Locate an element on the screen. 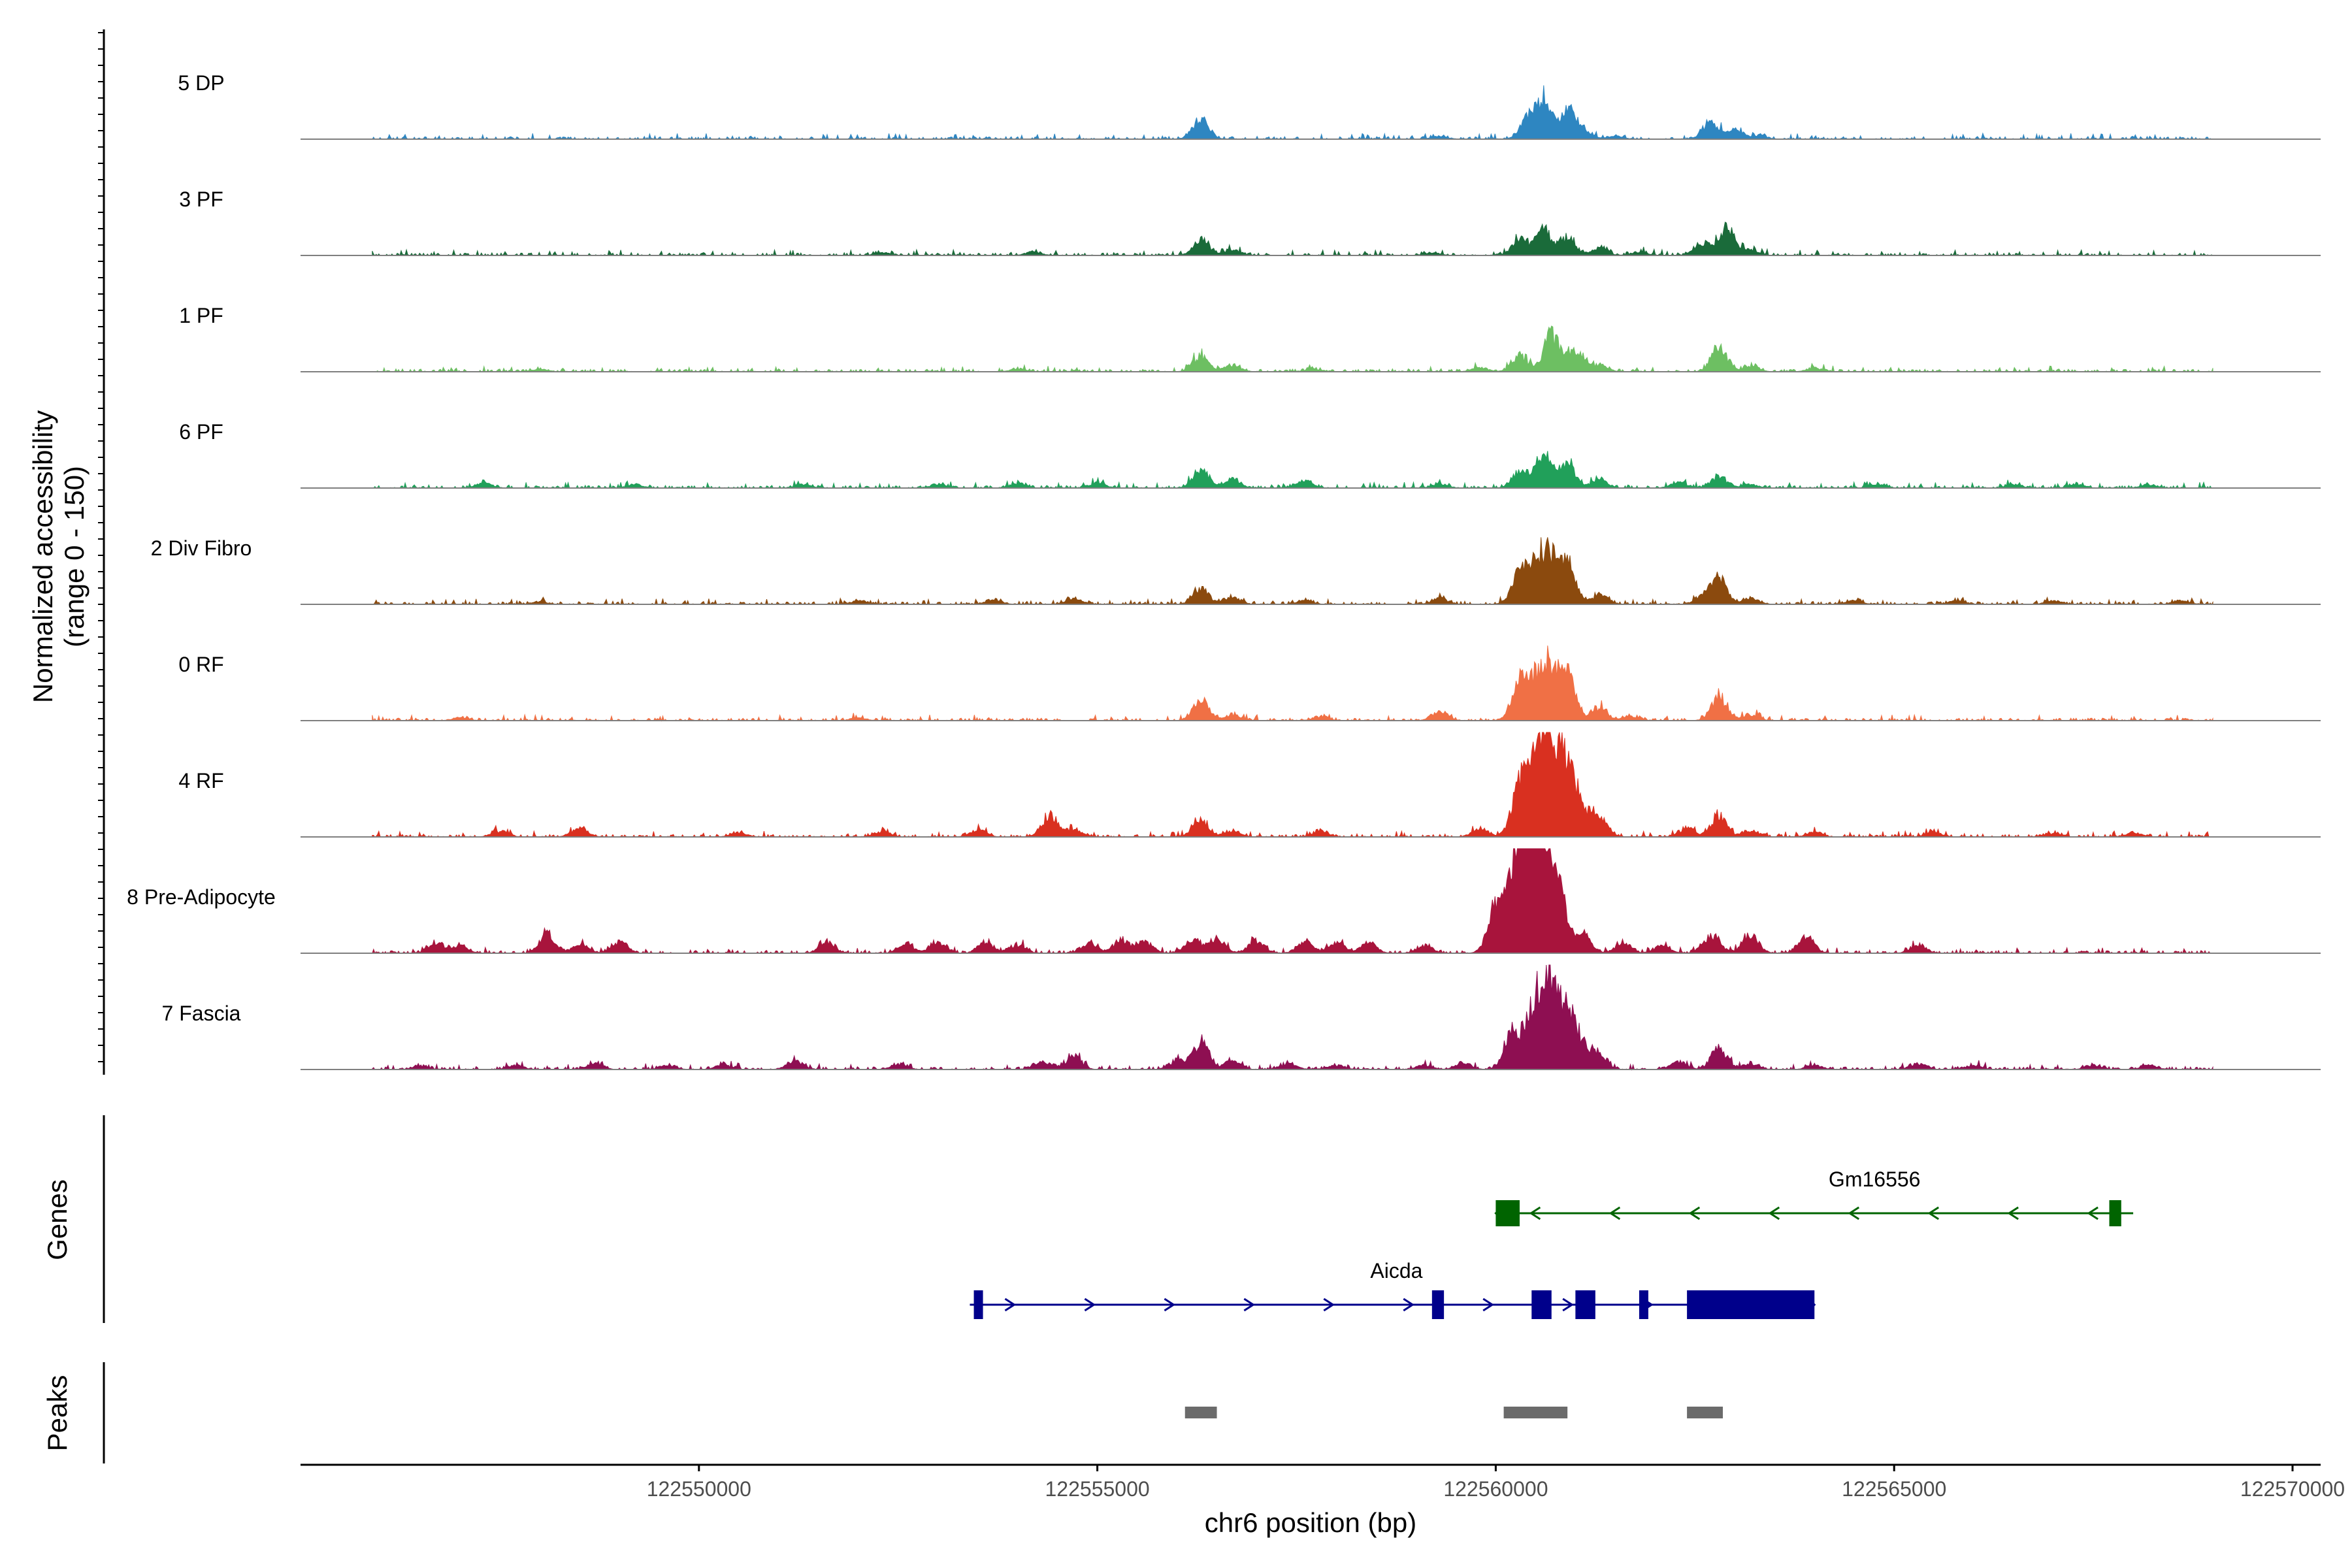 This screenshot has height=1568, width=2352. gene-Aicda: Aicda is located at coordinates (1393, 1289).